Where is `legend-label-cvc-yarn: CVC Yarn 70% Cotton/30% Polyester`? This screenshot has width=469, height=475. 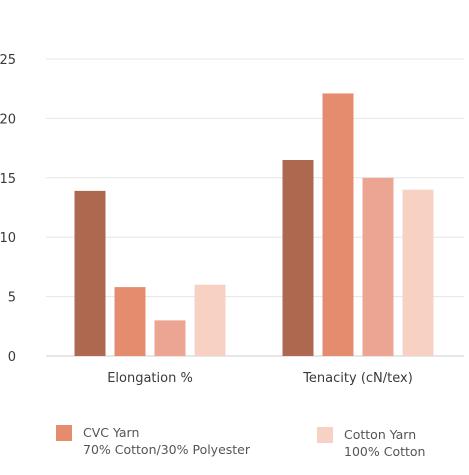 legend-label-cvc-yarn: CVC Yarn 70% Cotton/30% Polyester is located at coordinates (166, 441).